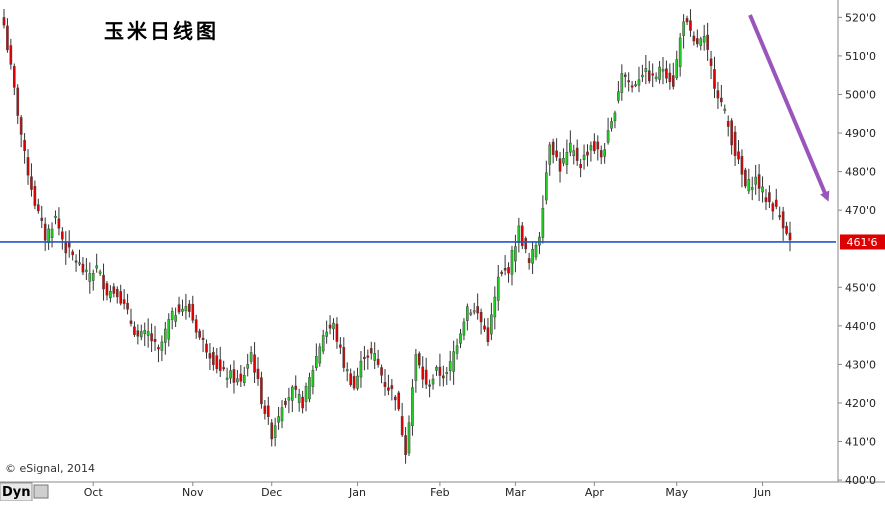 Image resolution: width=885 pixels, height=505 pixels. What do you see at coordinates (16, 492) in the screenshot?
I see `footer-dyn-label: Dyn` at bounding box center [16, 492].